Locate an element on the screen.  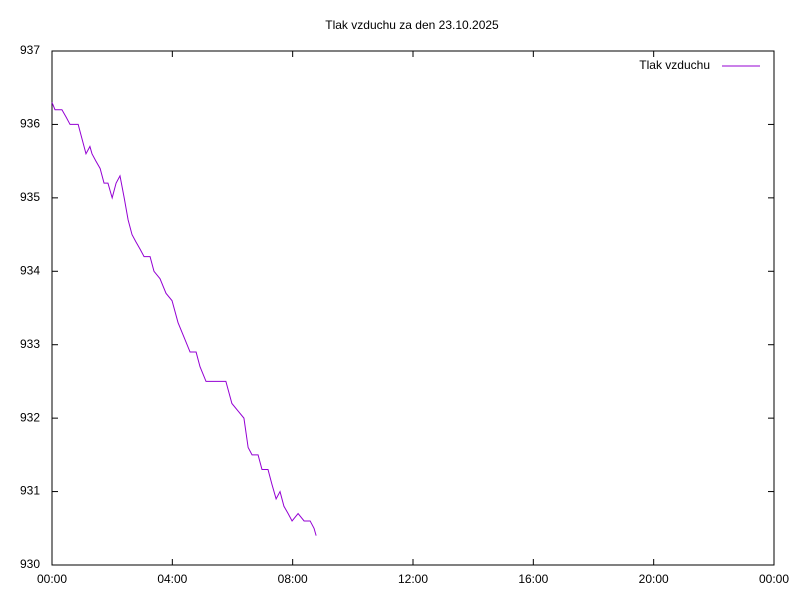
y-tick-label: 934 is located at coordinates (30, 270).